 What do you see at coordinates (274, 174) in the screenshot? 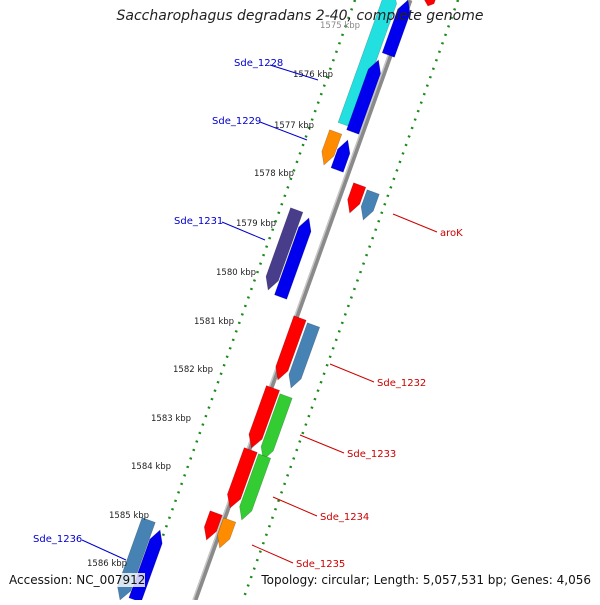
I see `tick-label-1578: 1578 kbp` at bounding box center [274, 174].